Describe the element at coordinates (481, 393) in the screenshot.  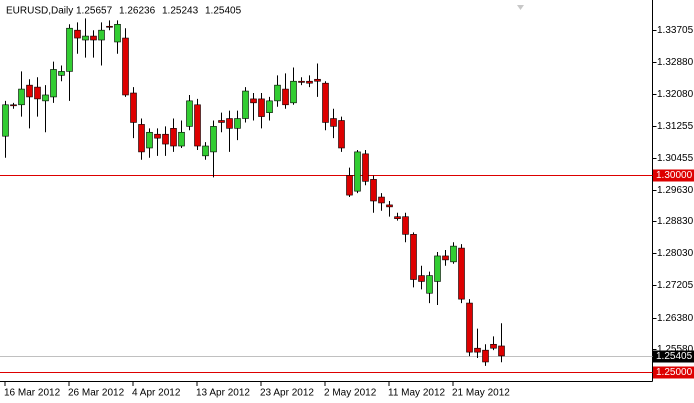
I see `x-tick-label: 21 May 2012` at that location.